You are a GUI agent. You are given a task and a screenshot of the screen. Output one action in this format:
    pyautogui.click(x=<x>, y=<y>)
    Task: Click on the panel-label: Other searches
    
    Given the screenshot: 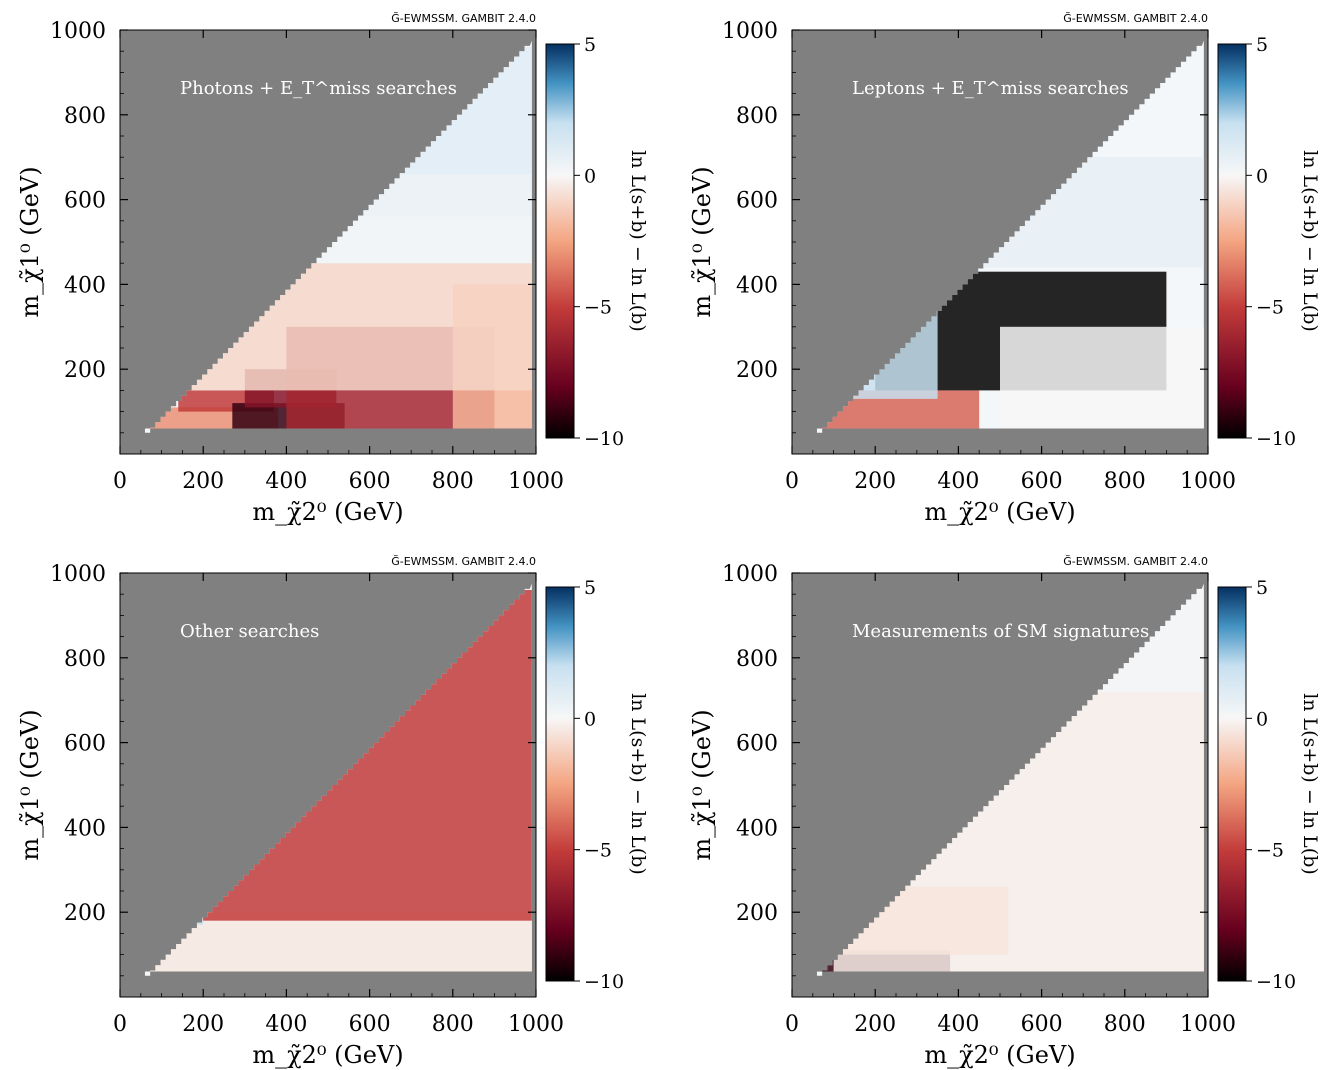 What is the action you would take?
    pyautogui.click(x=249, y=631)
    